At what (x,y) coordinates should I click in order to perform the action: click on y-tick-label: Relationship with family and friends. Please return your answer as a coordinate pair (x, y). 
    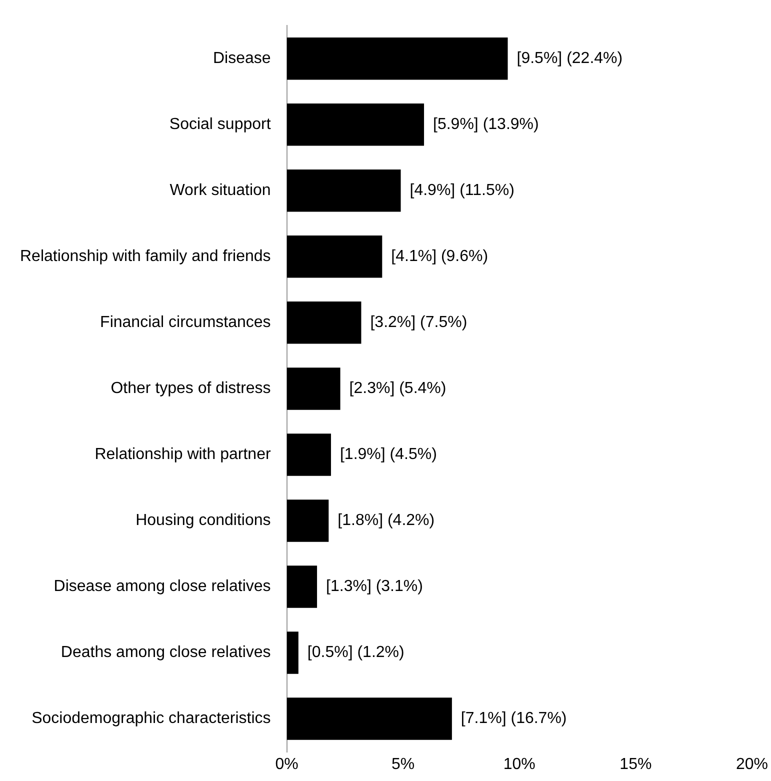
    Looking at the image, I should click on (145, 257).